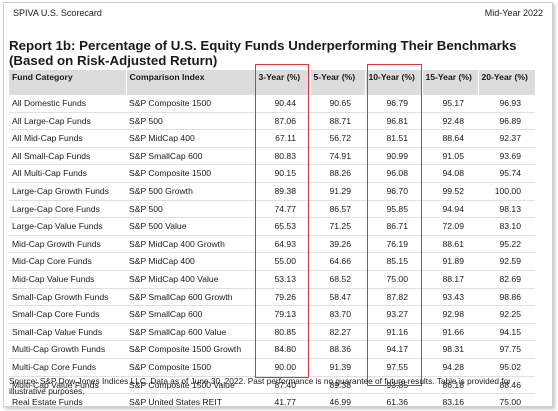 The image size is (558, 411). Describe the element at coordinates (49, 103) in the screenshot. I see `fund-category-cell: All Domestic Funds` at that location.